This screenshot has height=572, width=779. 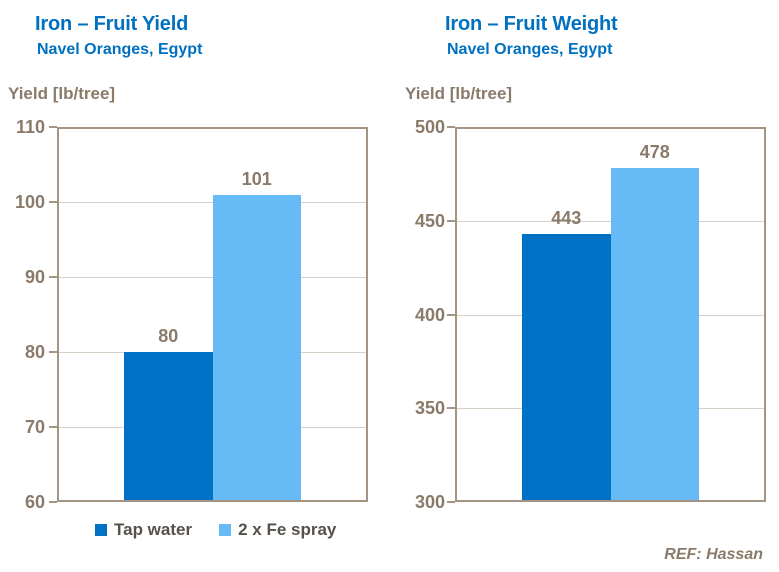 What do you see at coordinates (429, 127) in the screenshot?
I see `y-tick-label: 500` at bounding box center [429, 127].